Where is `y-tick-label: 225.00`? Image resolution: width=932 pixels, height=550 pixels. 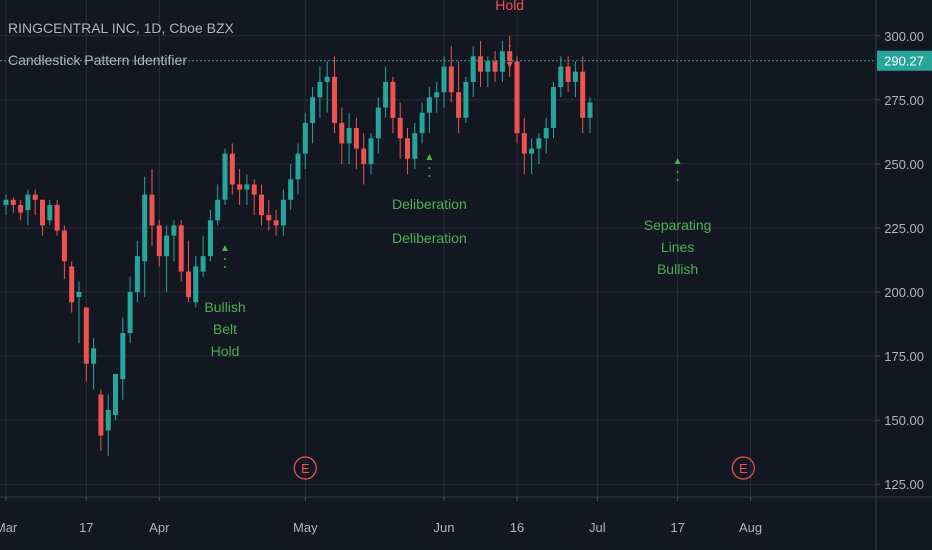
y-tick-label: 225.00 is located at coordinates (904, 228).